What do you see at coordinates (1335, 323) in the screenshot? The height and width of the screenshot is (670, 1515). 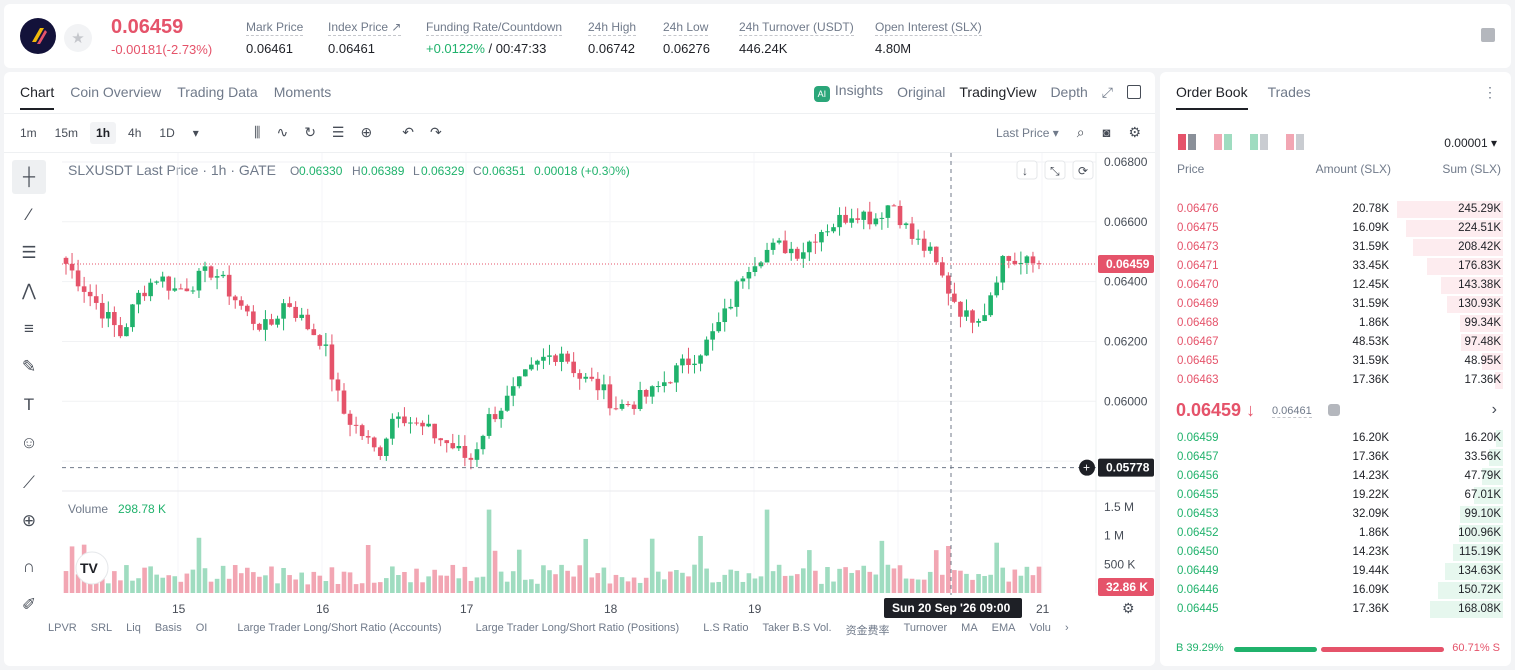 I see `ask-row: 0.06468 1.86K 99.34K` at bounding box center [1335, 323].